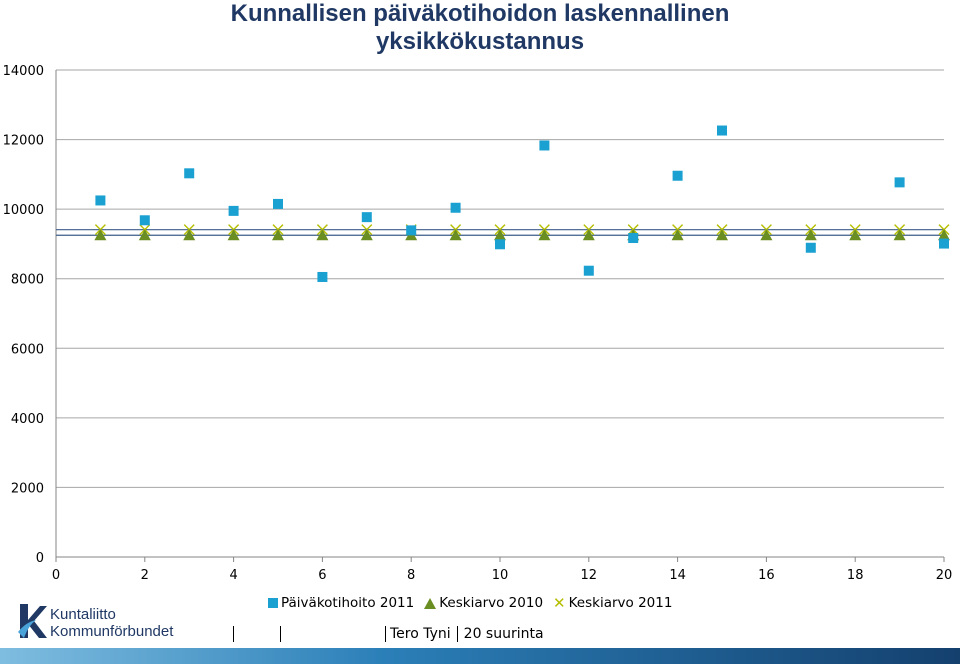 This screenshot has height=664, width=960. Describe the element at coordinates (411, 575) in the screenshot. I see `x-tick-label: 8` at that location.